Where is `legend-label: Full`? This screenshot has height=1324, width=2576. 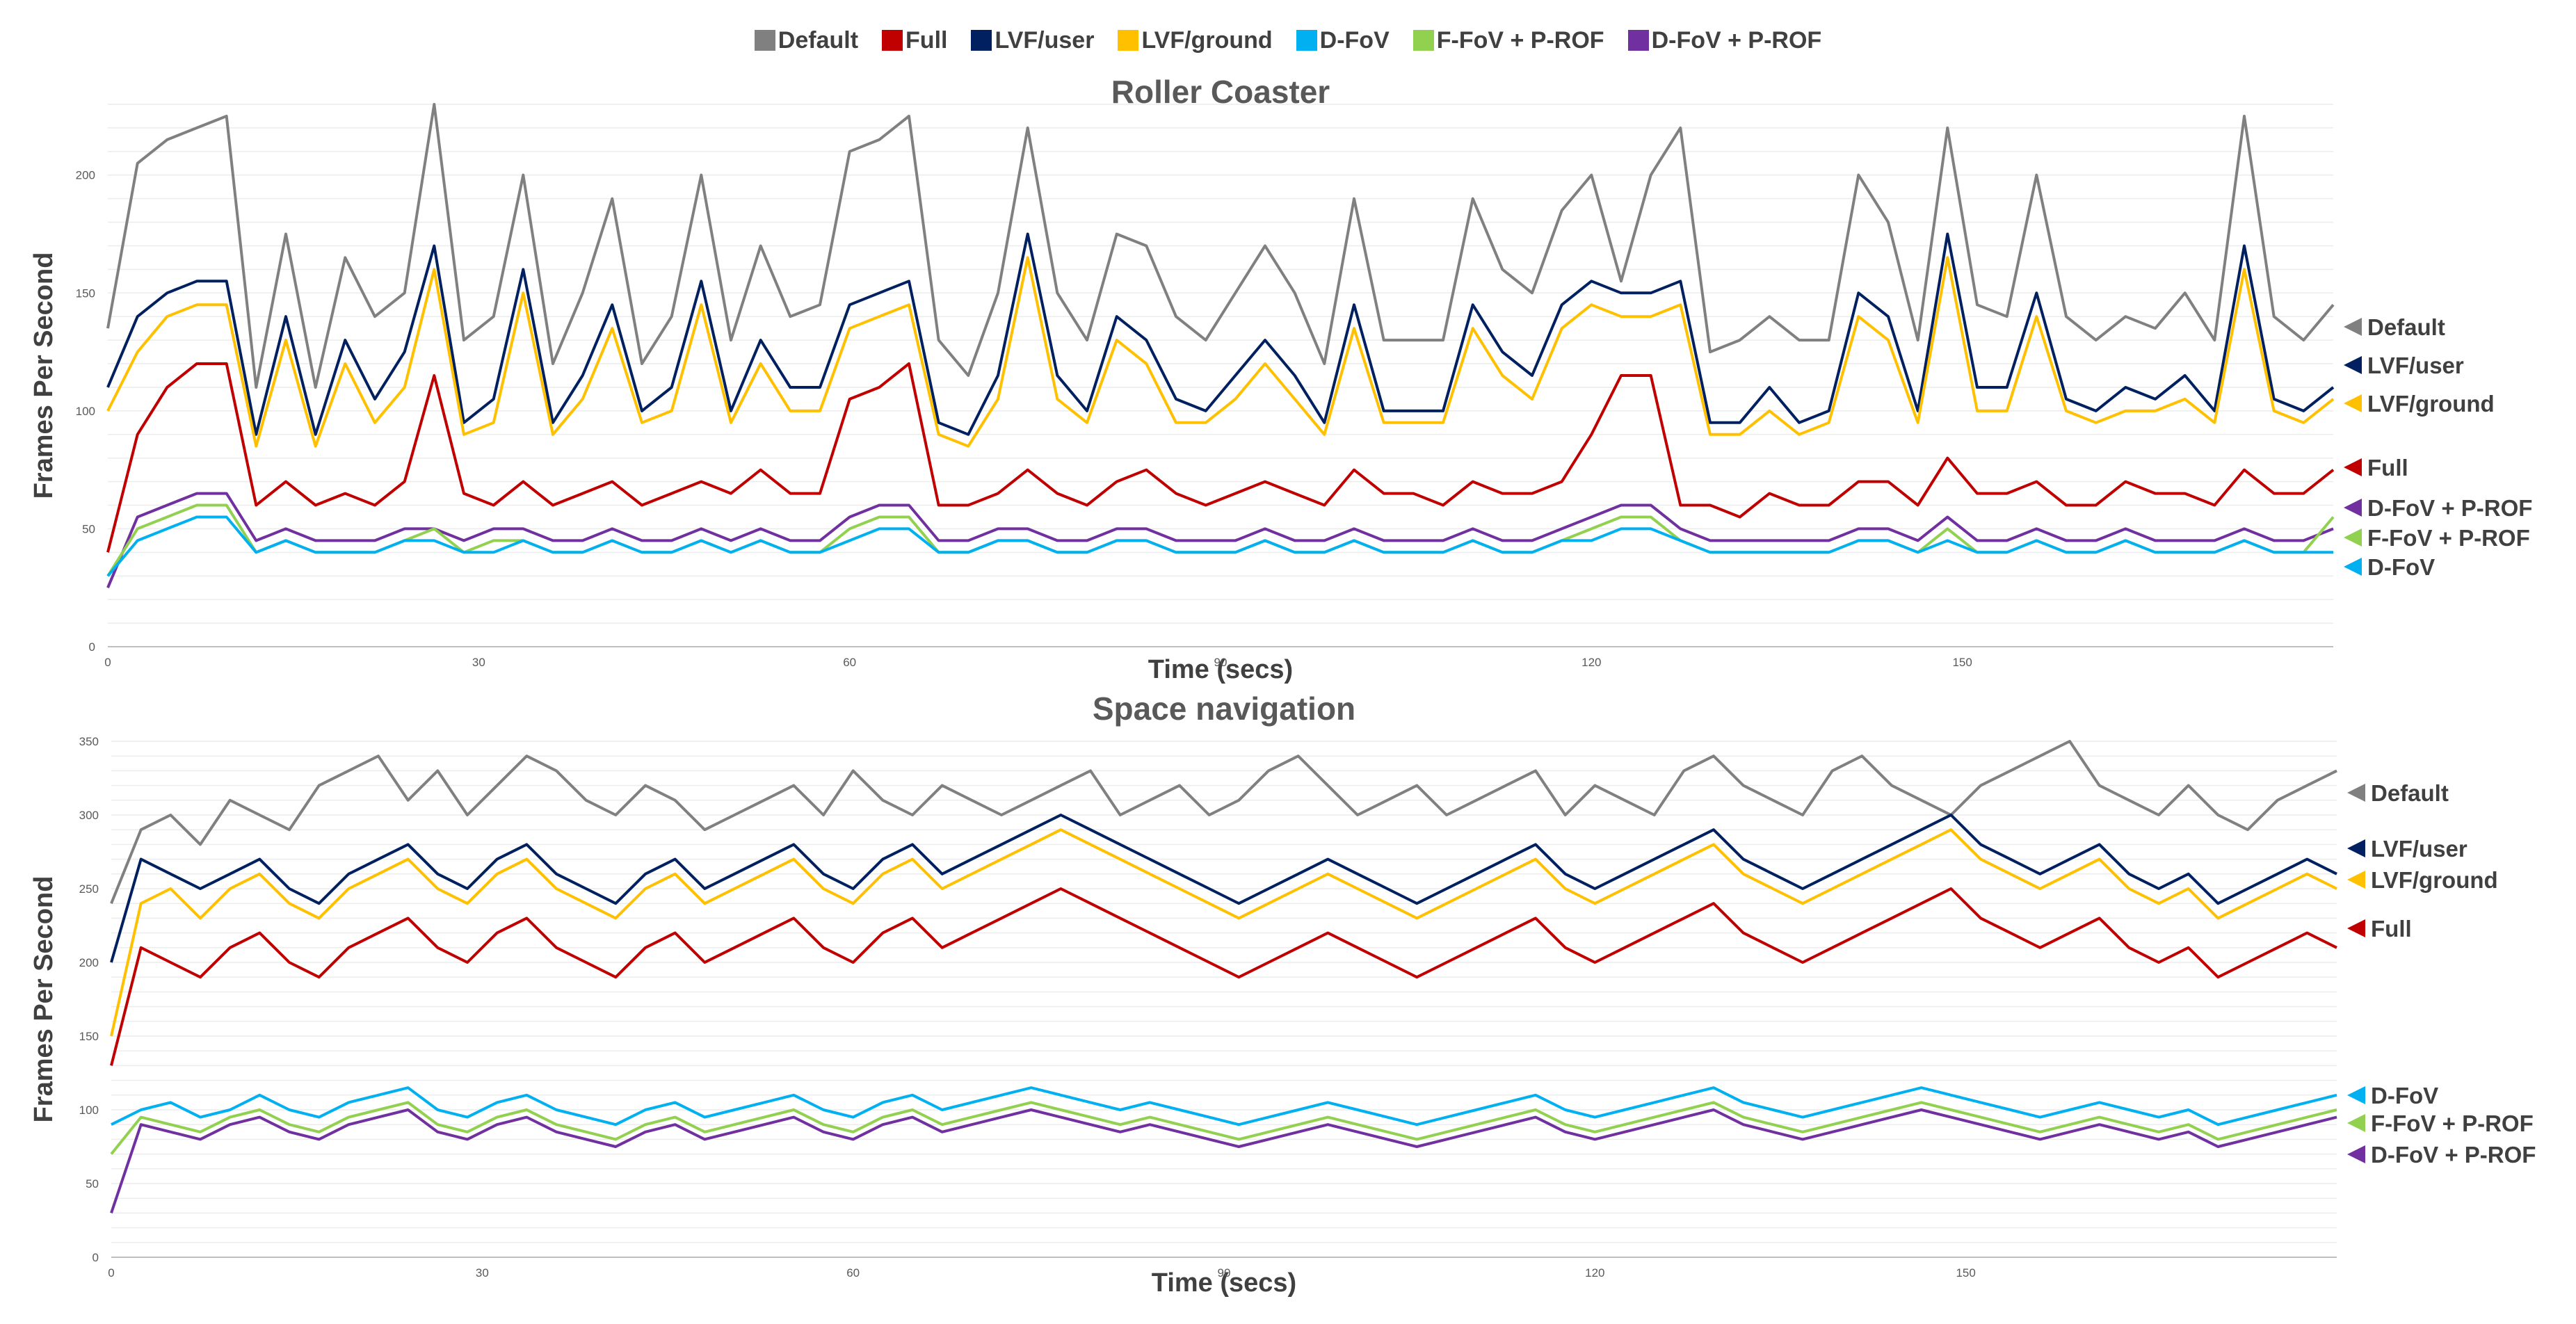
legend-label: Full is located at coordinates (927, 40).